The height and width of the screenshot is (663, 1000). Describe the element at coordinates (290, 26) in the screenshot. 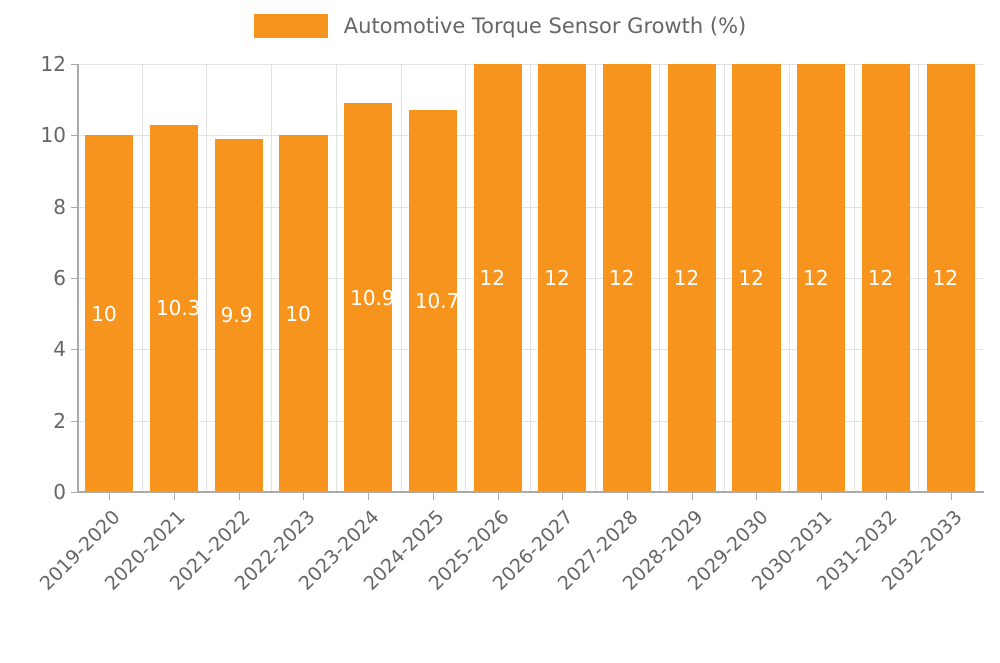

I see `legend-color-swatch` at that location.